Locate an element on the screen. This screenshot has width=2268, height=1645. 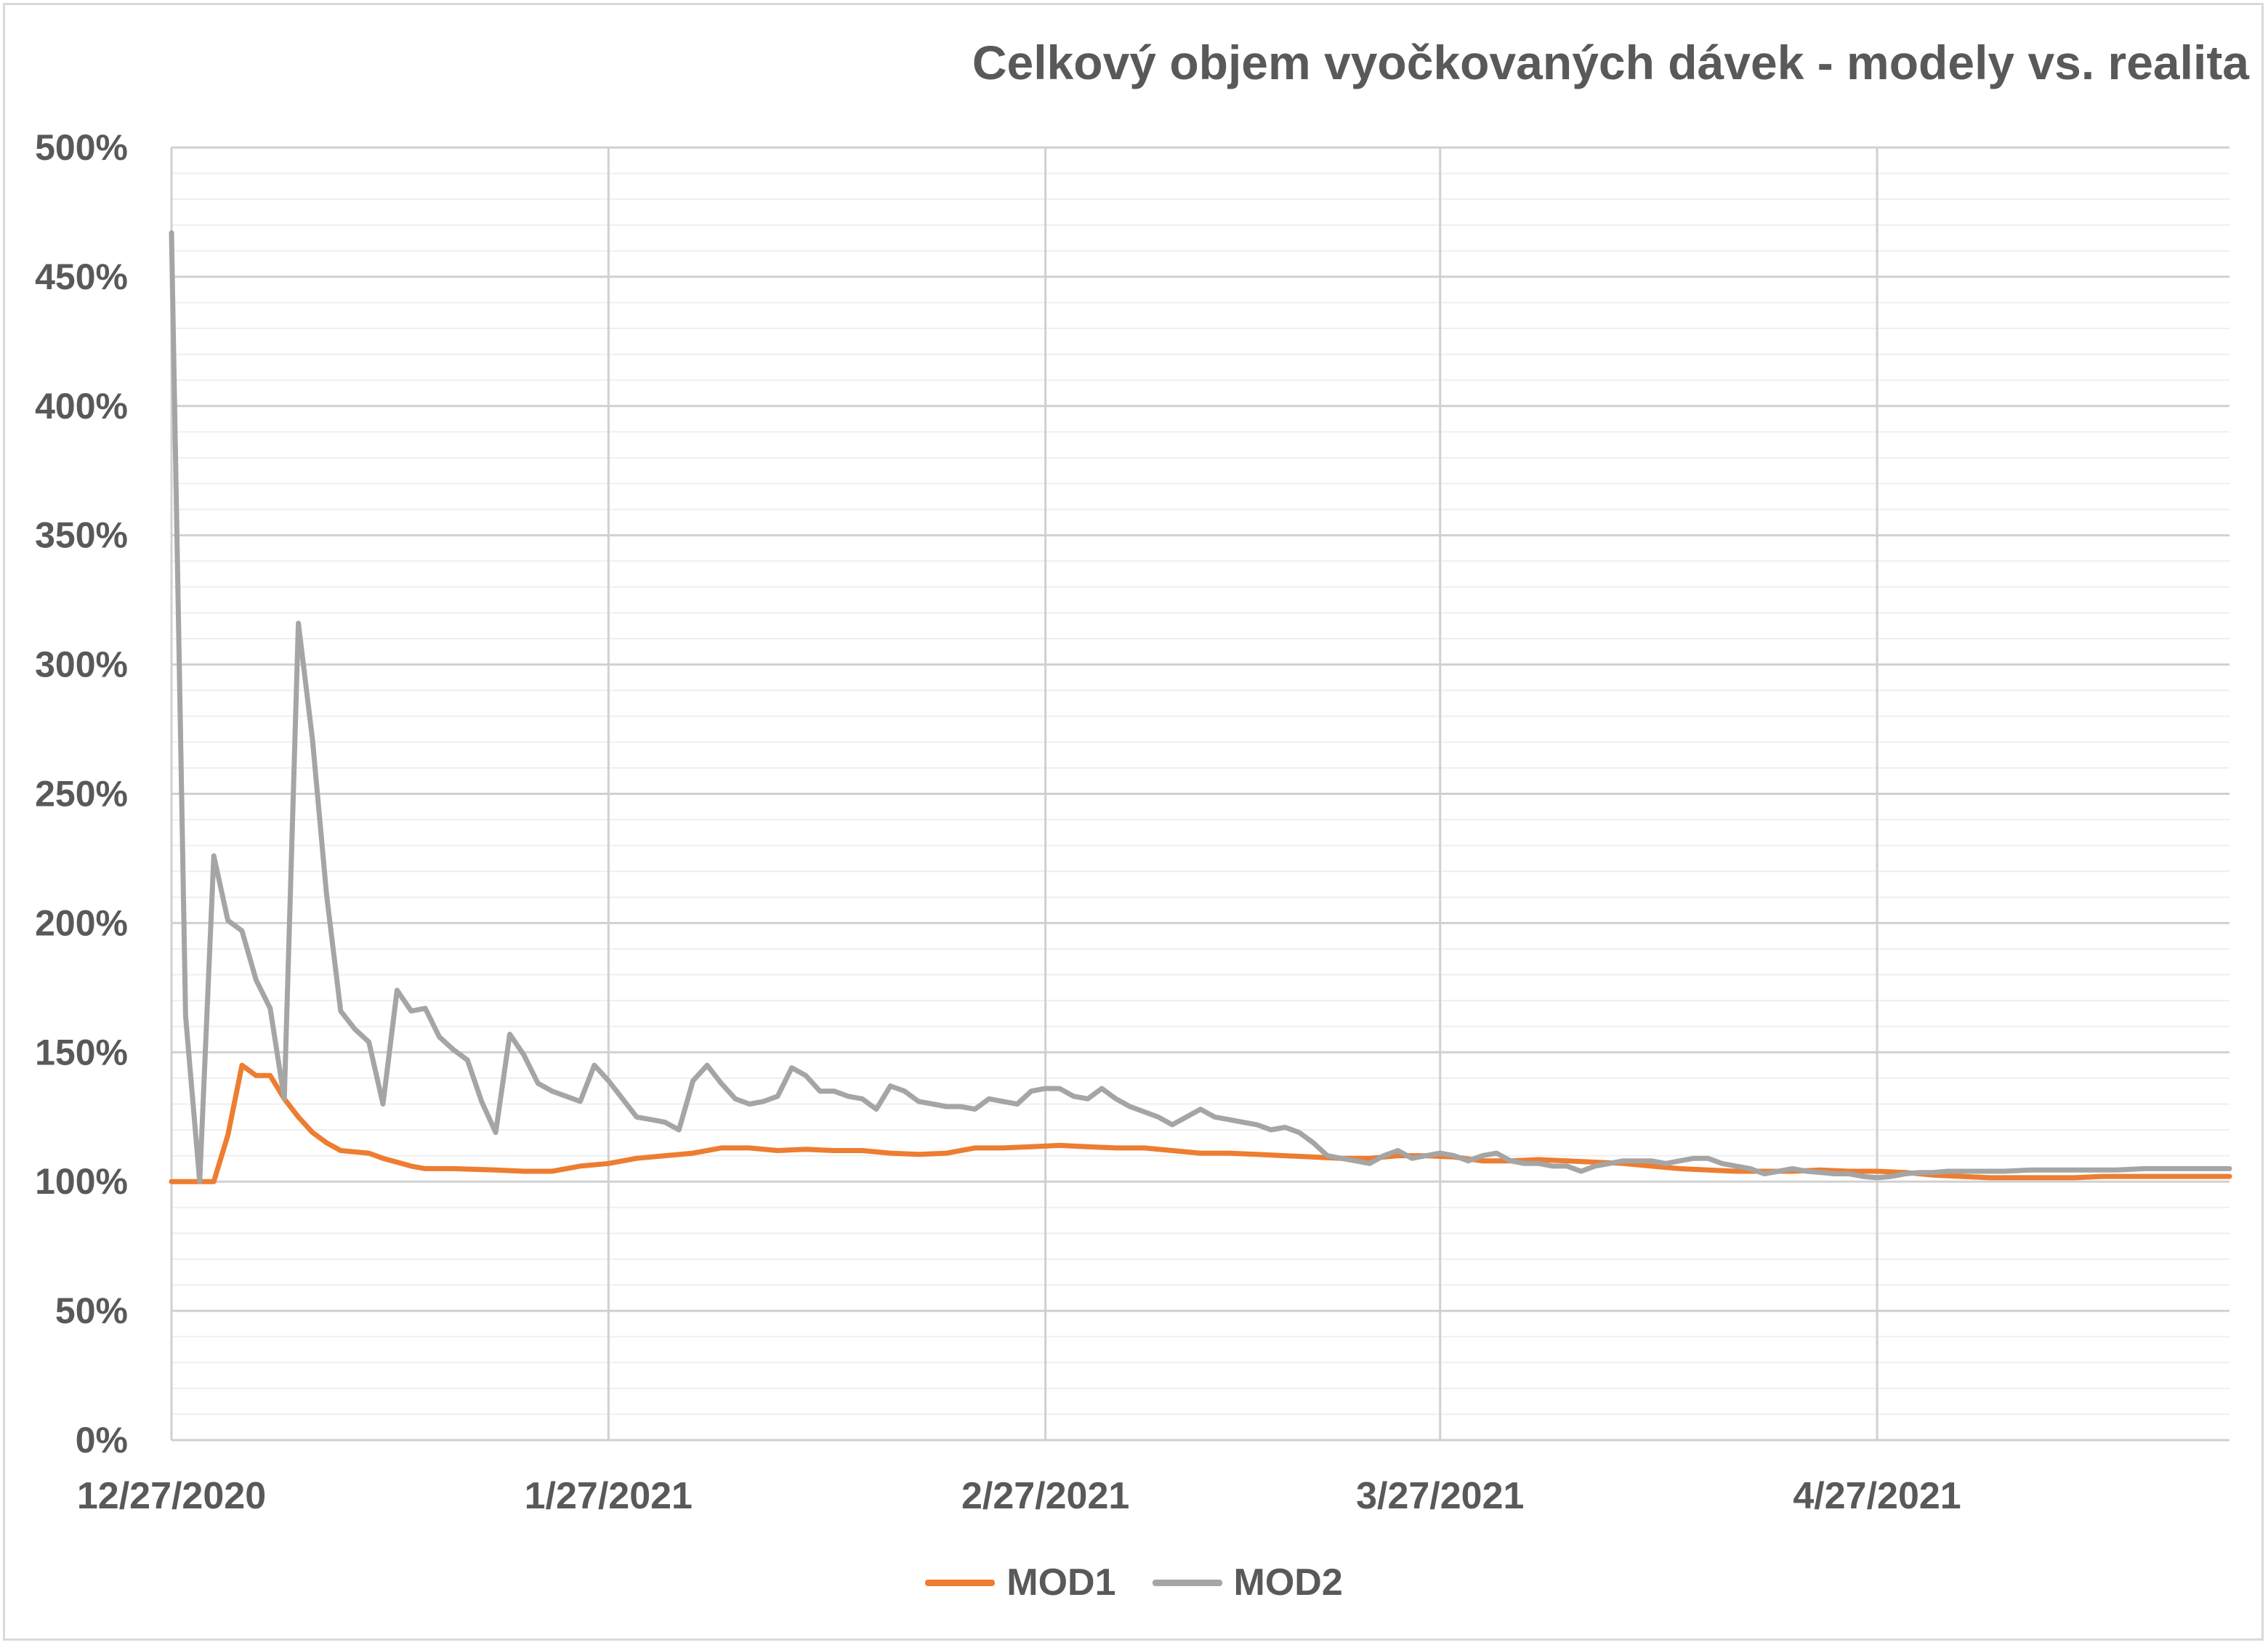
y-tick-label: 200% is located at coordinates (81, 922).